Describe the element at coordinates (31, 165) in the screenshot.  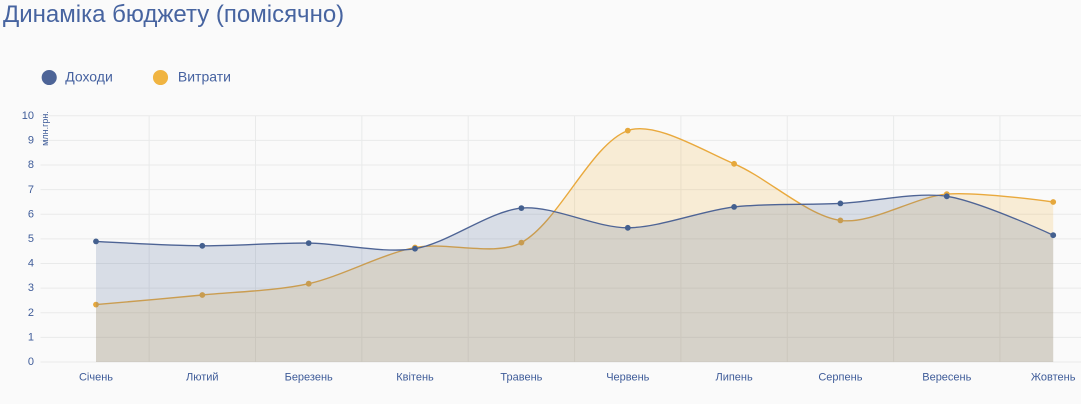
I see `svg-text: 8` at that location.